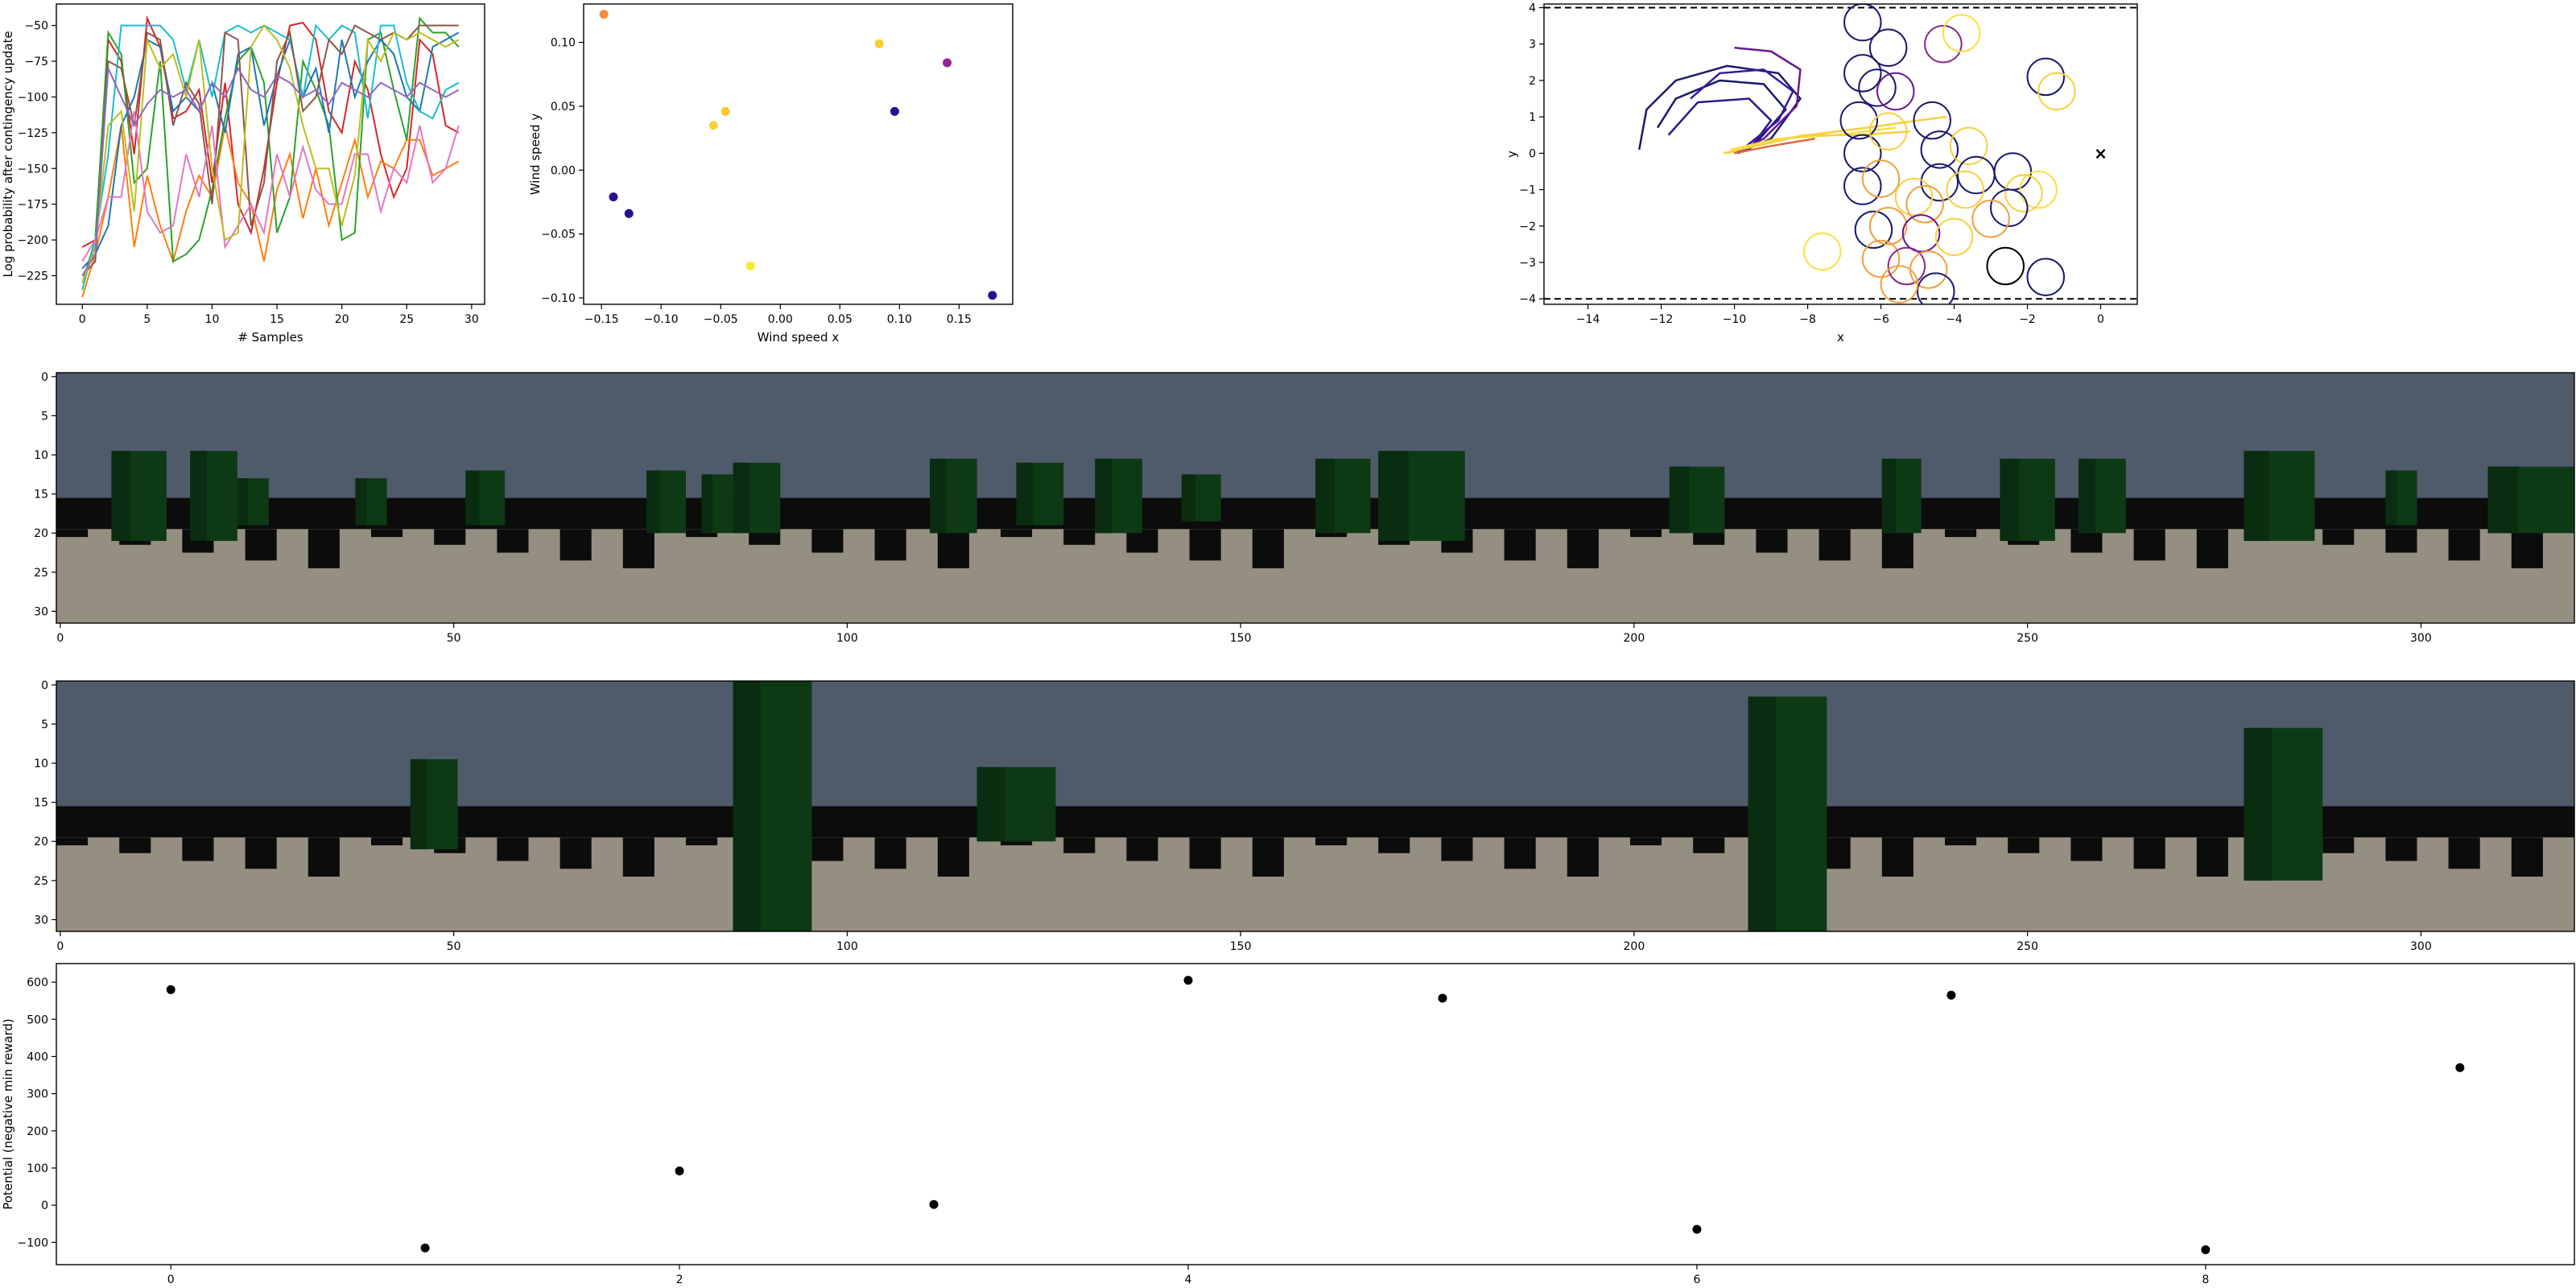  What do you see at coordinates (1532, 153) in the screenshot?
I see `y-tick-label: 0` at bounding box center [1532, 153].